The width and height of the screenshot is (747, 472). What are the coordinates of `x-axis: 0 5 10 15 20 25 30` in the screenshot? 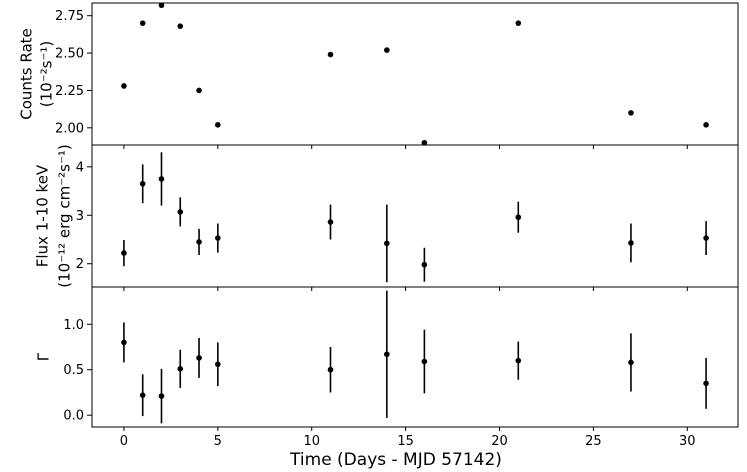 It's located at (408, 441).